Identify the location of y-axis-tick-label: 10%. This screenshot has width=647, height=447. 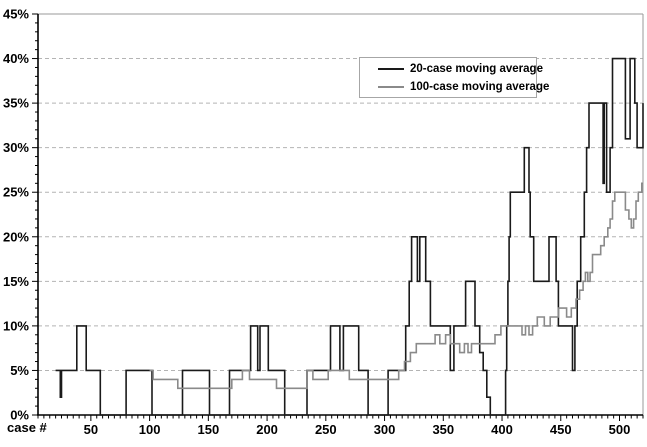
(16, 325).